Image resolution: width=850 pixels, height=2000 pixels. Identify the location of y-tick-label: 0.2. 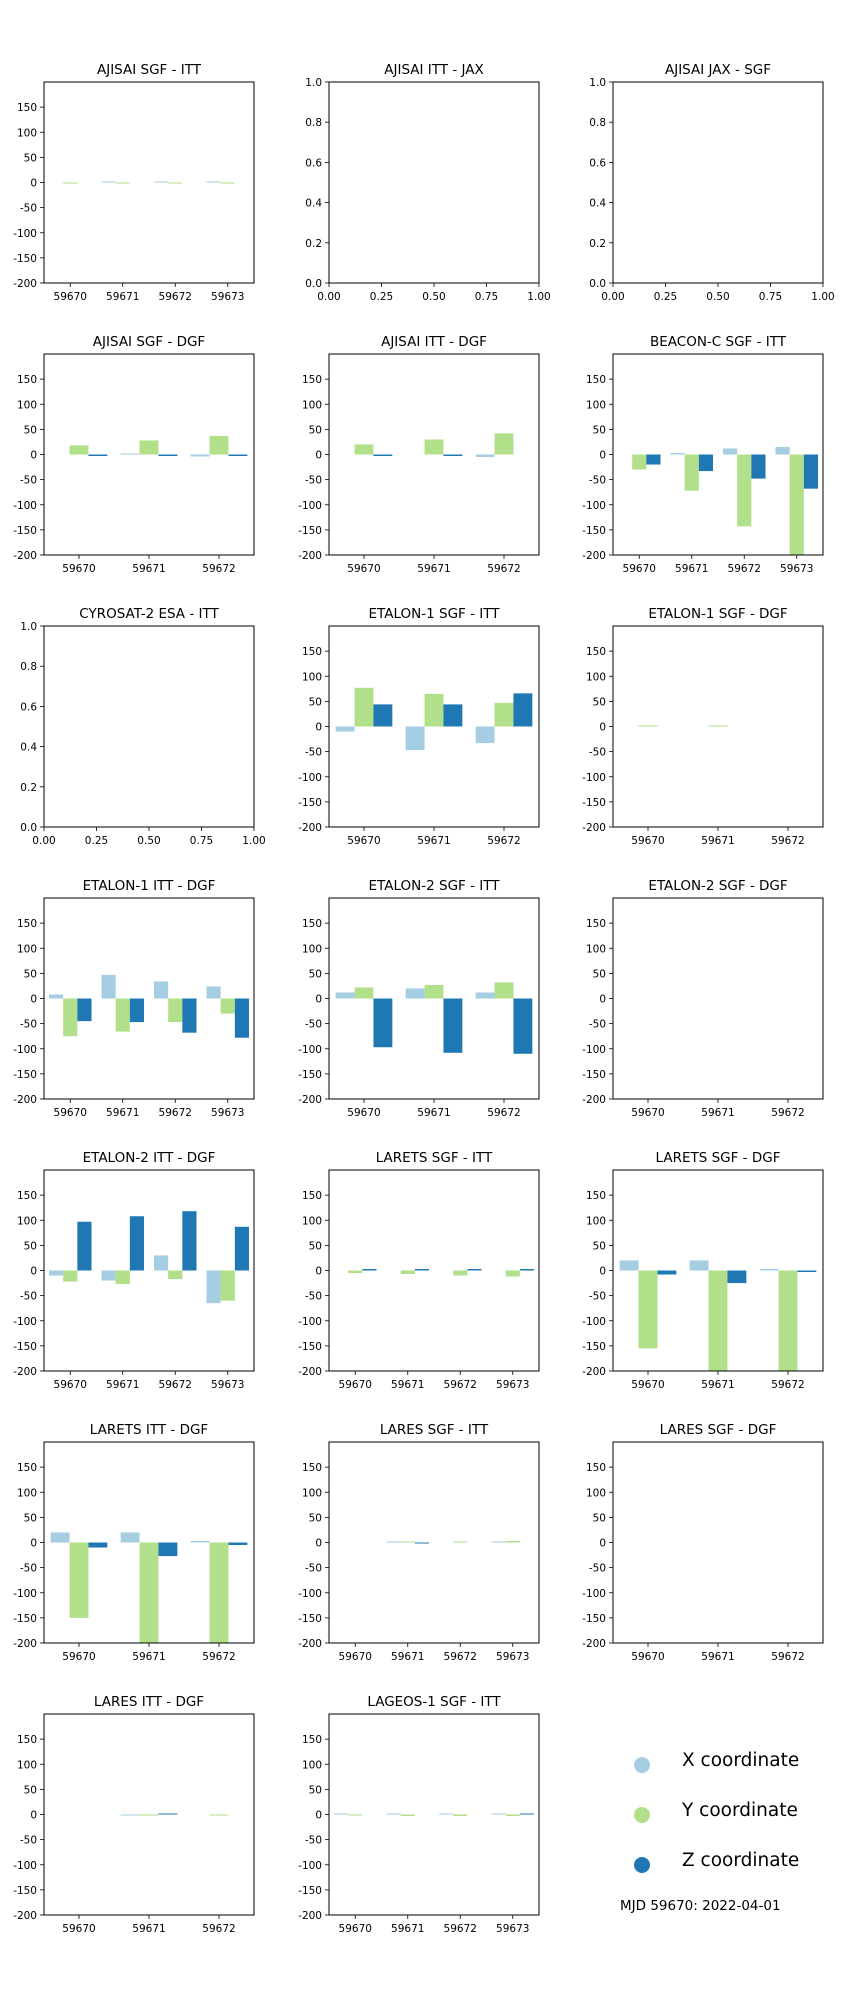
(597, 244).